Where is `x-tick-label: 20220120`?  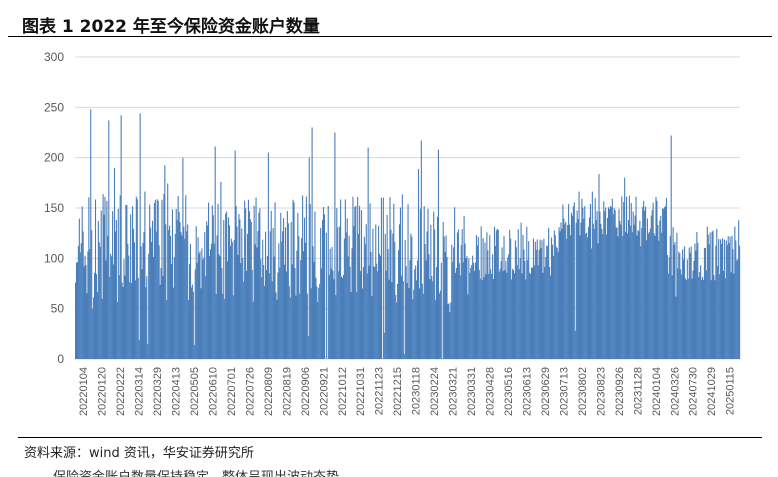 x-tick-label: 20220120 is located at coordinates (103, 391).